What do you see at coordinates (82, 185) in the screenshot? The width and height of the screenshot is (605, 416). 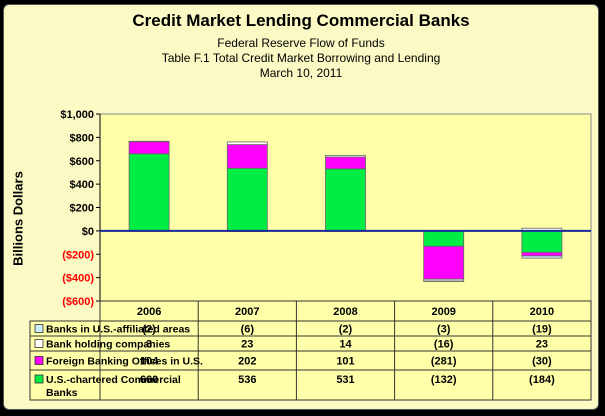 I see `y-tick-label: $400` at bounding box center [82, 185].